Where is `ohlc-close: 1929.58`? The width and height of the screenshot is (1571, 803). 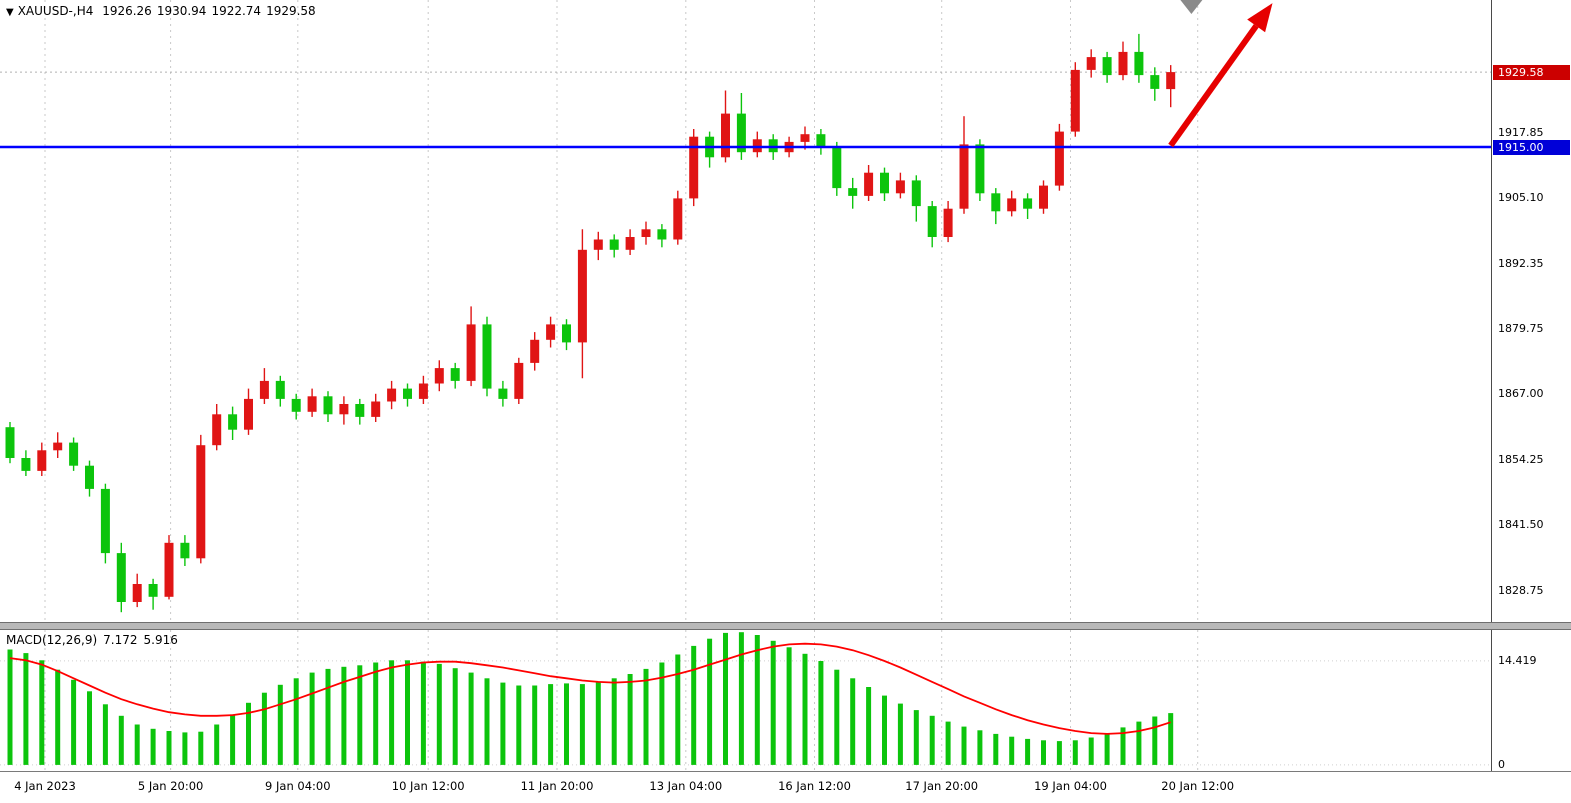
ohlc-close: 1929.58 is located at coordinates (291, 11).